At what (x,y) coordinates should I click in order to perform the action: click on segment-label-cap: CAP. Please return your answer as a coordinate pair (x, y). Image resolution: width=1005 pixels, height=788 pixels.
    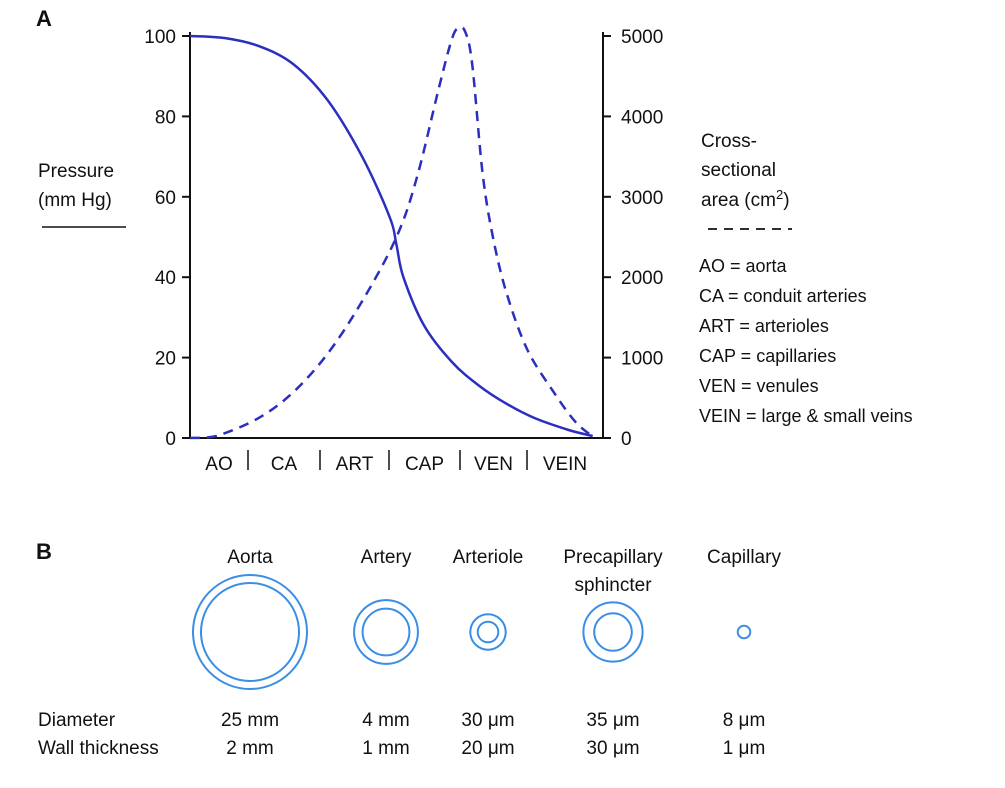
    Looking at the image, I should click on (424, 464).